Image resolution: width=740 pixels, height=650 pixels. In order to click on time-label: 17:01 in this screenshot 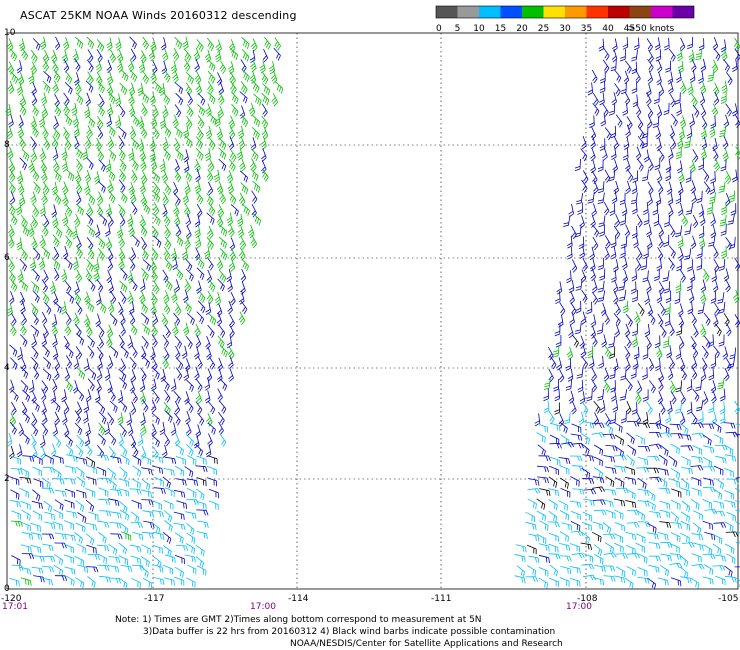, I will do `click(15, 607)`.